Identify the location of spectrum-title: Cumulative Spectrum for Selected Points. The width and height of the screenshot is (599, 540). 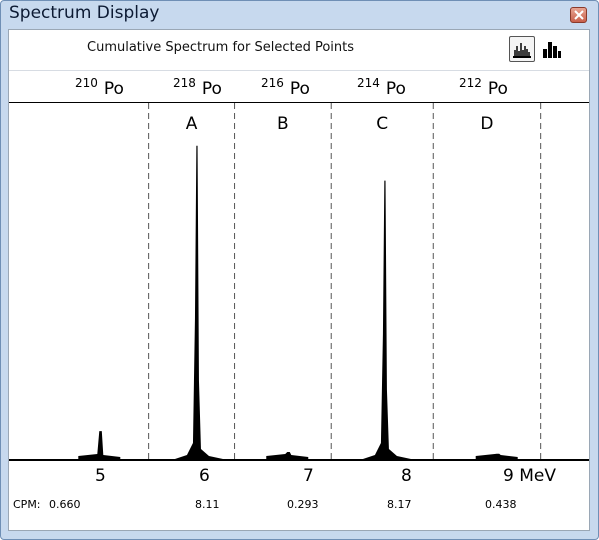
(221, 47).